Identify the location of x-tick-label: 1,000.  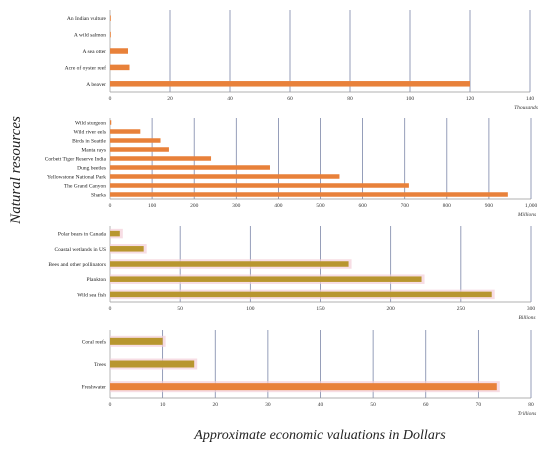
(531, 206).